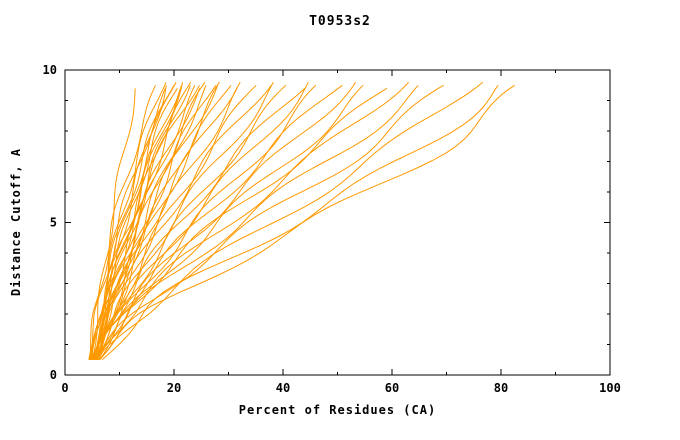 The width and height of the screenshot is (680, 440). What do you see at coordinates (174, 388) in the screenshot?
I see `tick-label: 20` at bounding box center [174, 388].